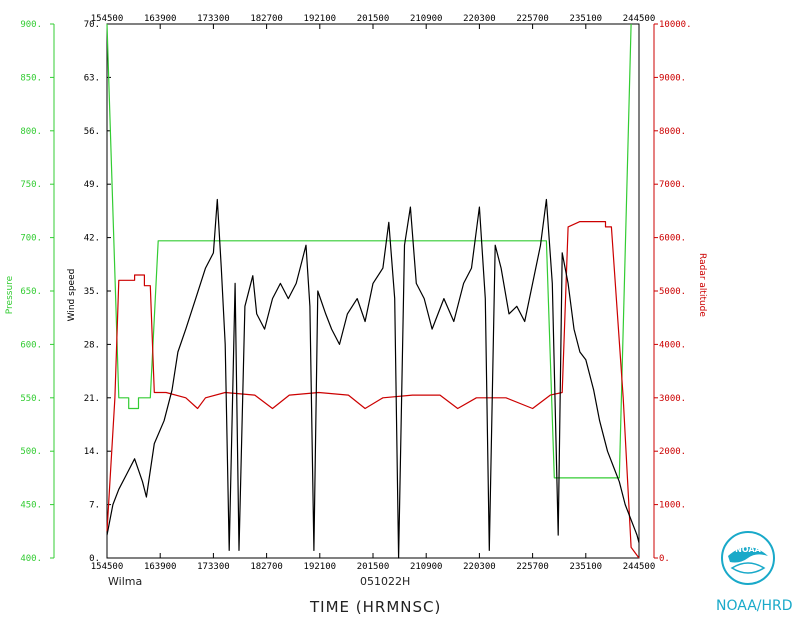 Image resolution: width=800 pixels, height=640 pixels. Describe the element at coordinates (532, 567) in the screenshot. I see `x-tick-label-bottom: 225700` at that location.